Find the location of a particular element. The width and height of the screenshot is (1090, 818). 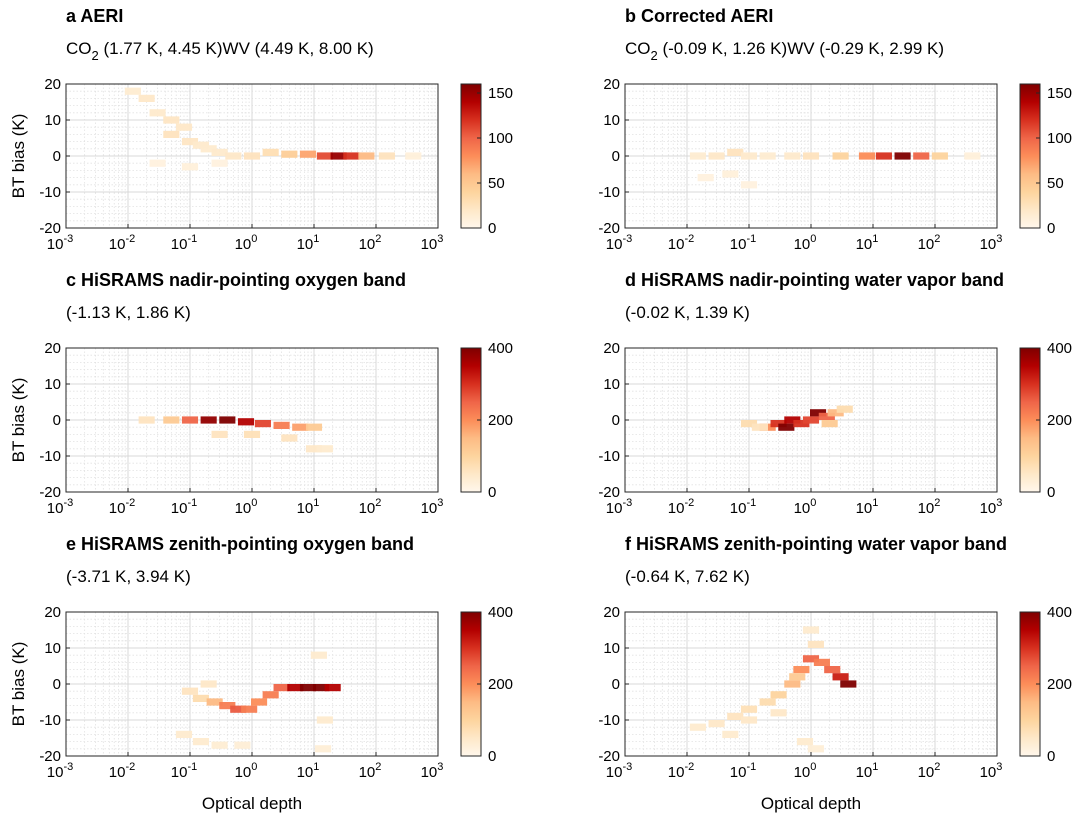

panel-subtitle: (-0.64 K, 7.62 K) is located at coordinates (687, 576).